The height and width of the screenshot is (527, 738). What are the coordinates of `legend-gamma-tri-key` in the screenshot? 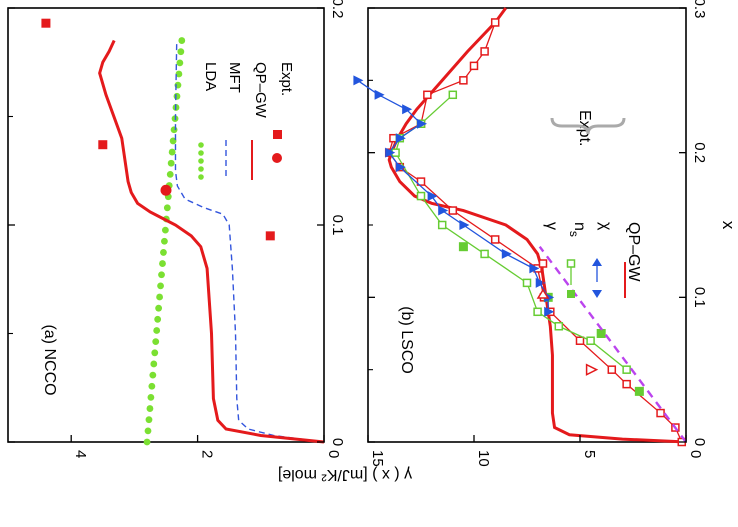 It's located at (543, 293).